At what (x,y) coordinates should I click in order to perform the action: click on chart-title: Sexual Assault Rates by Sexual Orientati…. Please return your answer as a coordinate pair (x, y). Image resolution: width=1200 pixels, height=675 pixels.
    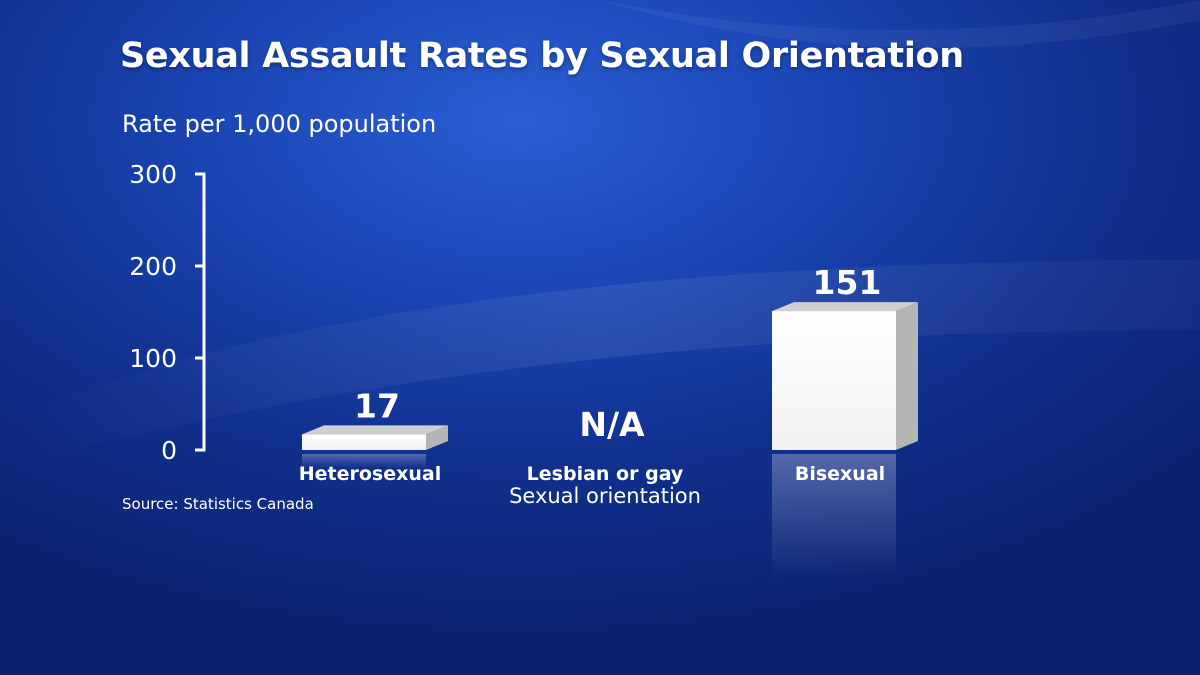
    Looking at the image, I should click on (542, 56).